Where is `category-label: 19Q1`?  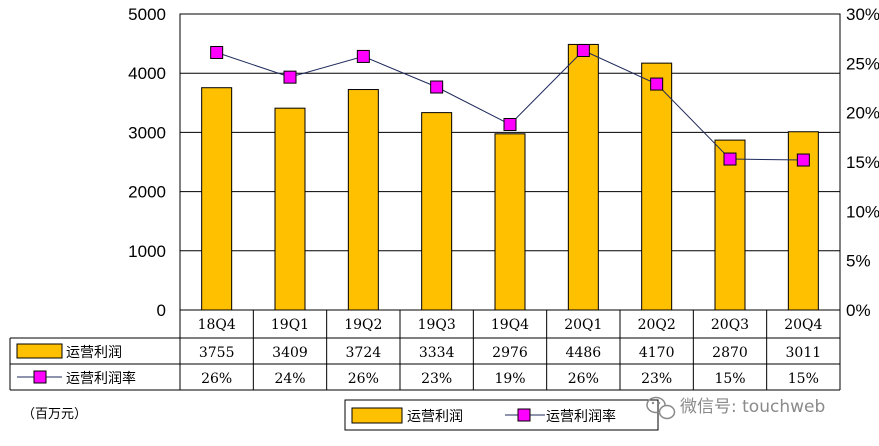
category-label: 19Q1 is located at coordinates (290, 325).